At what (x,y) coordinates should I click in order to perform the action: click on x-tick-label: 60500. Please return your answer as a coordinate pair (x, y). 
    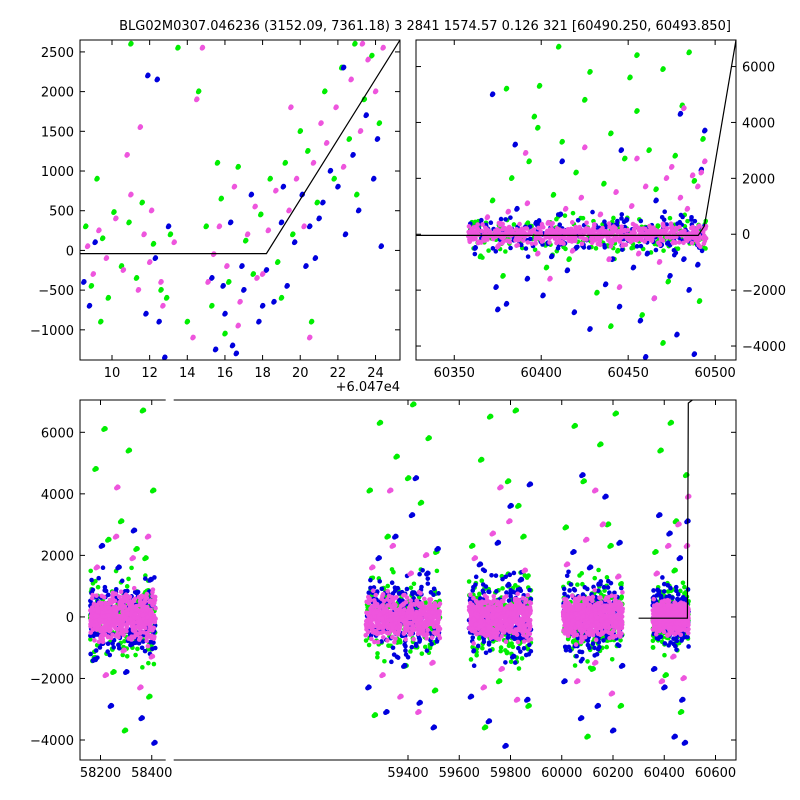
    Looking at the image, I should click on (714, 373).